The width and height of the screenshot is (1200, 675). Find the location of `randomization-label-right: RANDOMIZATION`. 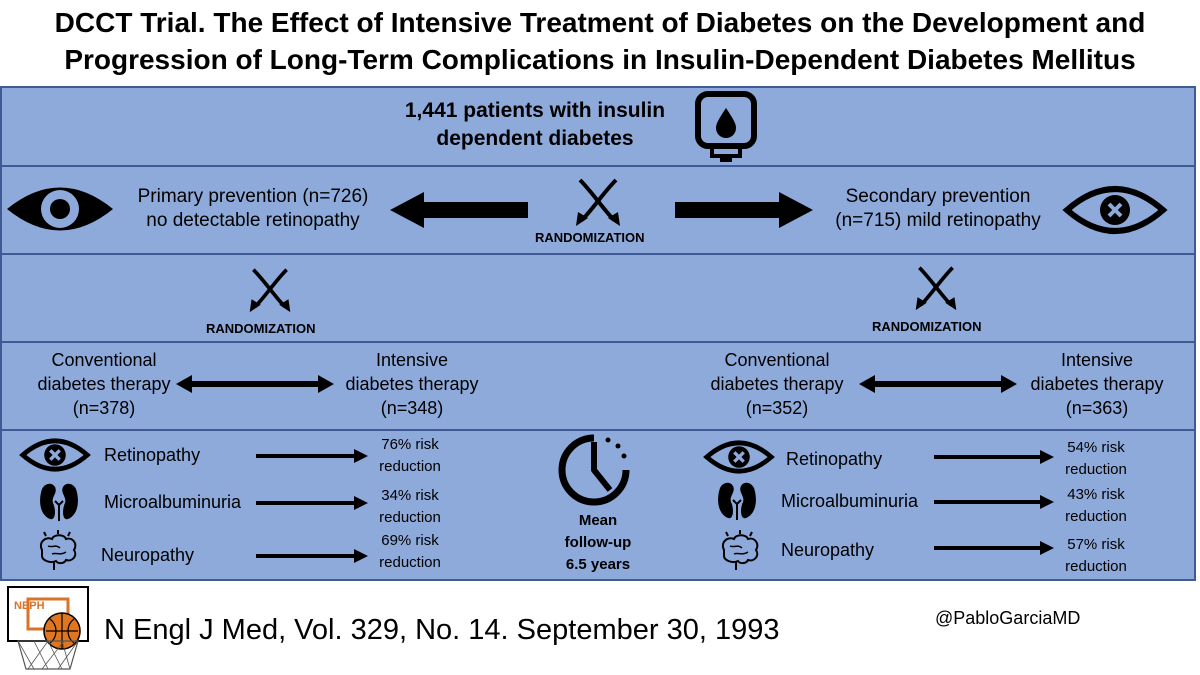

randomization-label-right: RANDOMIZATION is located at coordinates (927, 326).